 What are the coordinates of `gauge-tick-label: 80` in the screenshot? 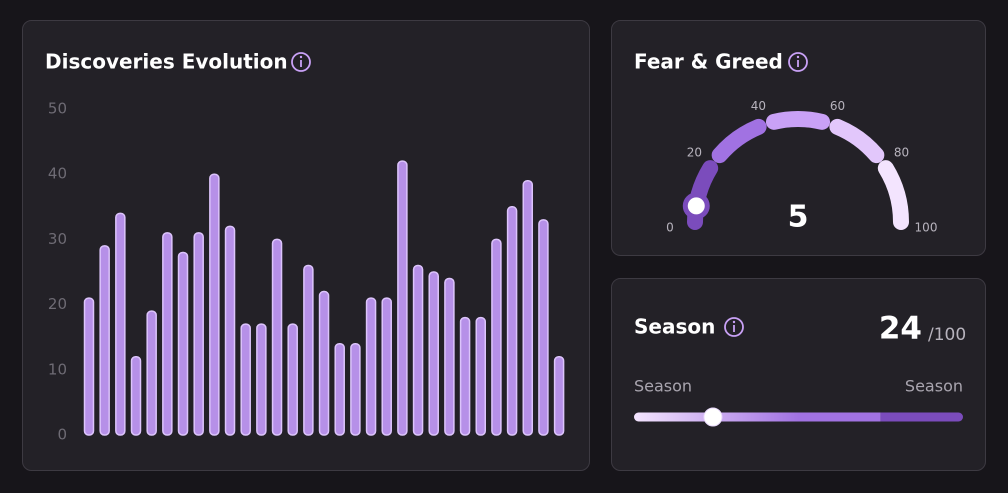 It's located at (901, 152).